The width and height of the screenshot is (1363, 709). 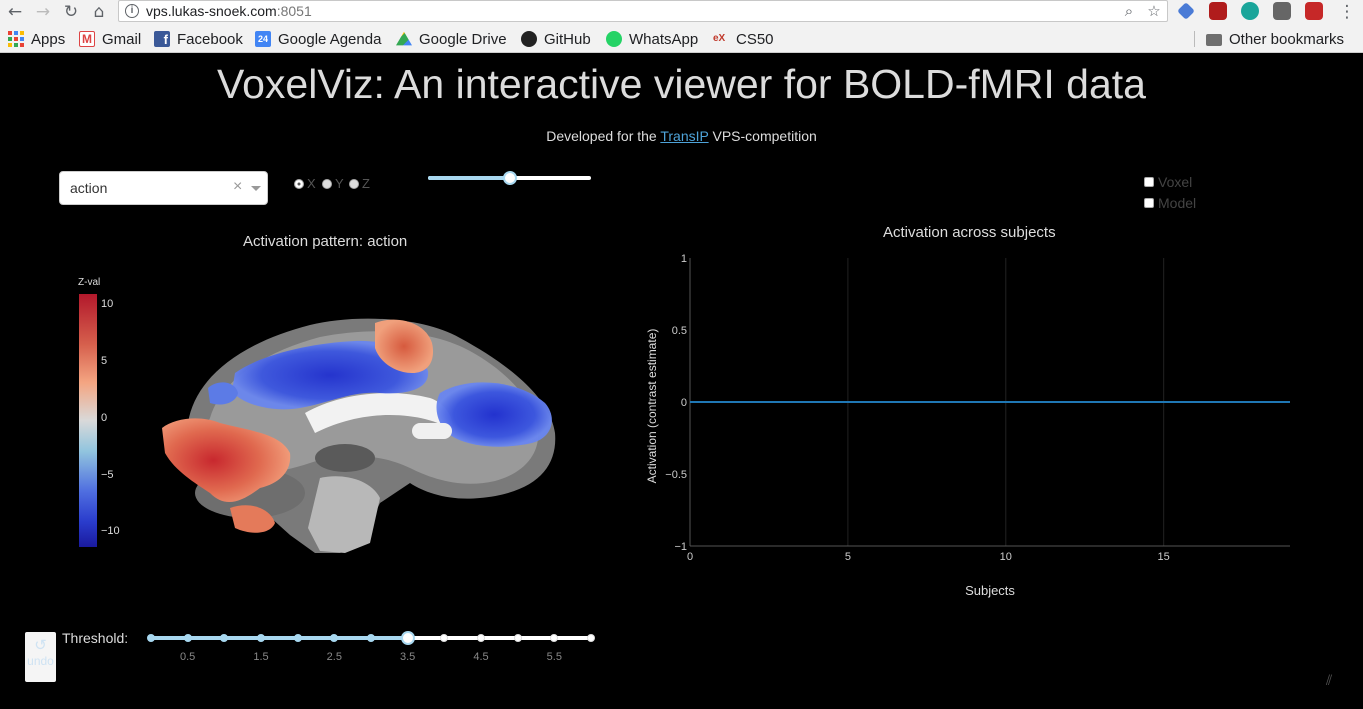 What do you see at coordinates (40, 657) in the screenshot?
I see `undo-button: ↺ undo` at bounding box center [40, 657].